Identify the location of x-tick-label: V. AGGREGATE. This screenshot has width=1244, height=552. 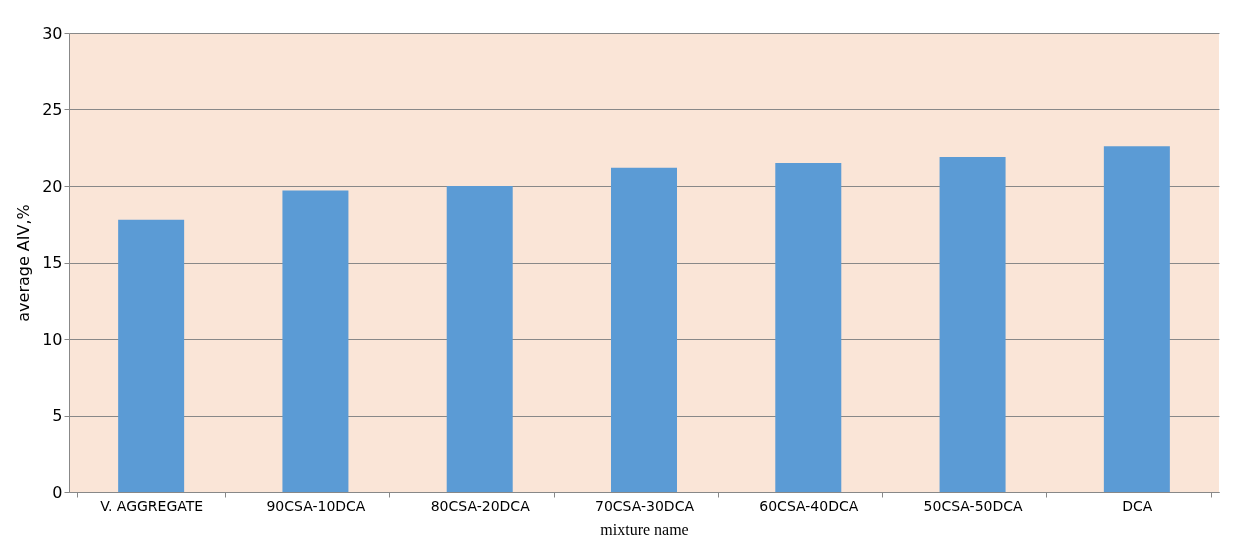
(152, 505).